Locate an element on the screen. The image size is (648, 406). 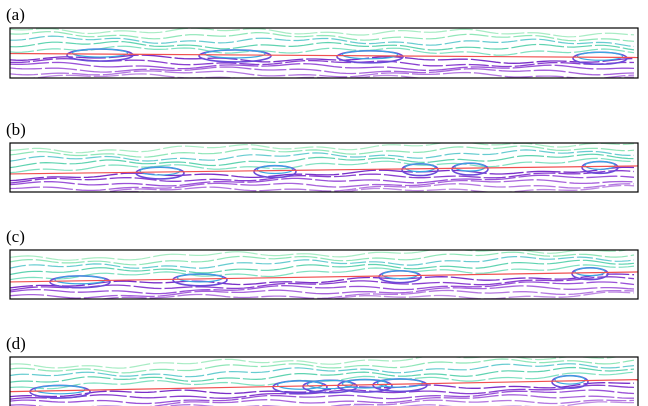
panel-label: (c) is located at coordinates (15, 236).